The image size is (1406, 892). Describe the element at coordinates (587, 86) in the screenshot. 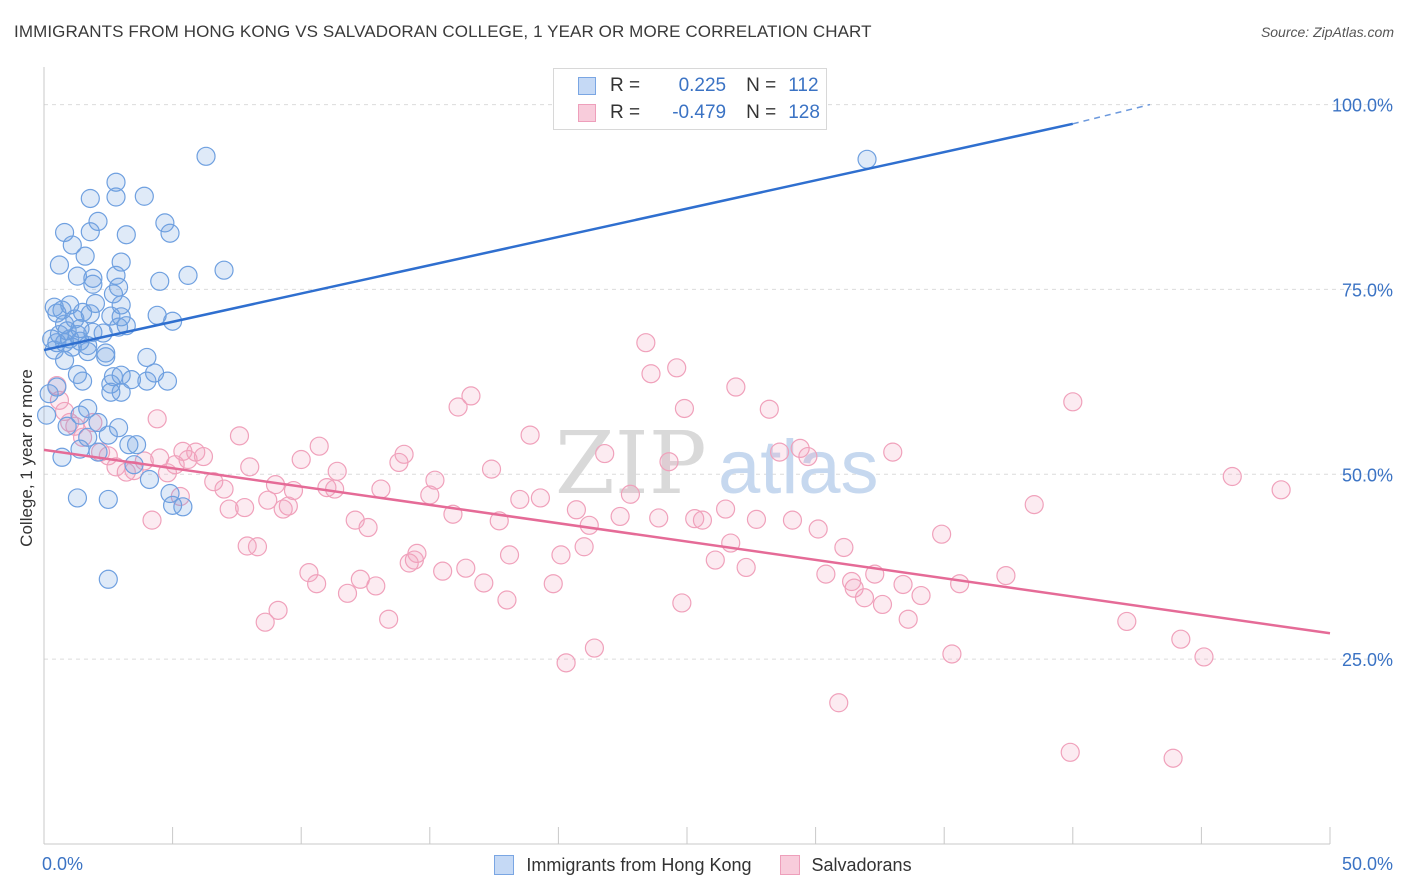

I see `legend-swatch-blue` at that location.